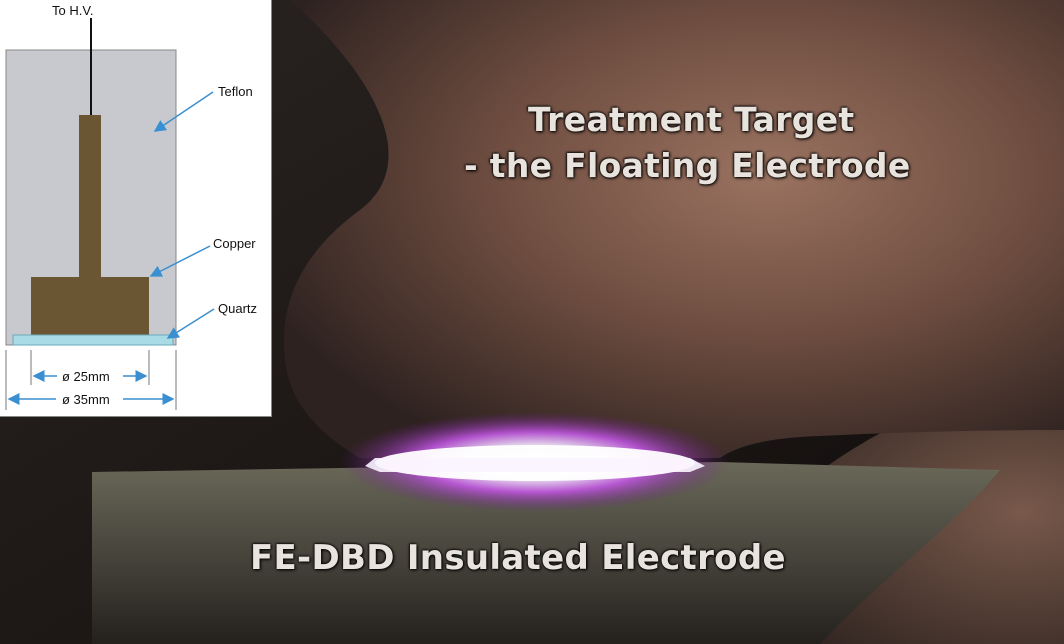  I want to click on quartz-pointer, so click(190, 323).